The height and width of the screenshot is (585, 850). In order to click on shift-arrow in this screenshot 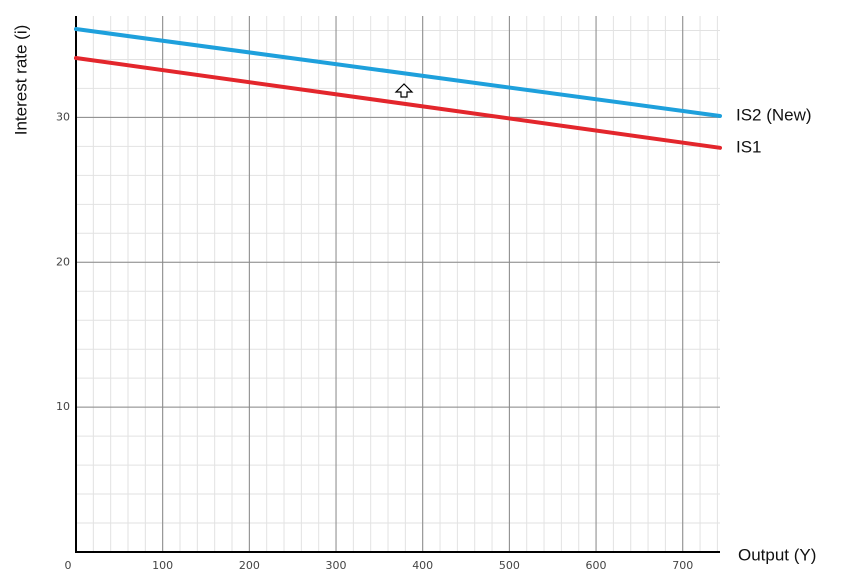, I will do `click(404, 90)`.